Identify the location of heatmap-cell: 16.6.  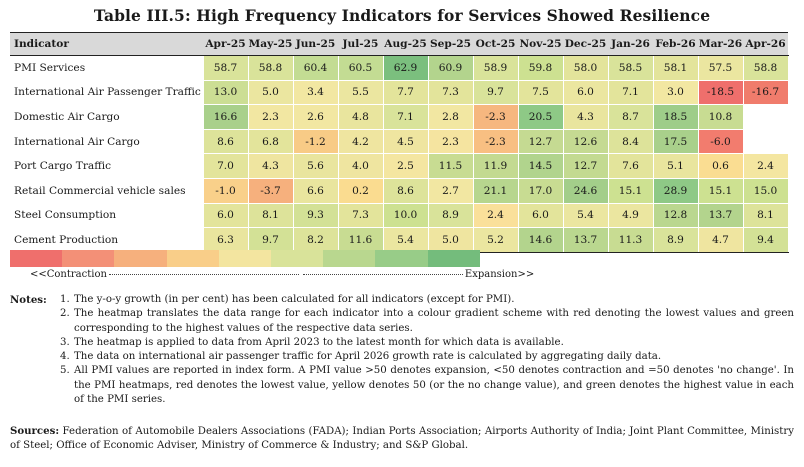
(226, 117).